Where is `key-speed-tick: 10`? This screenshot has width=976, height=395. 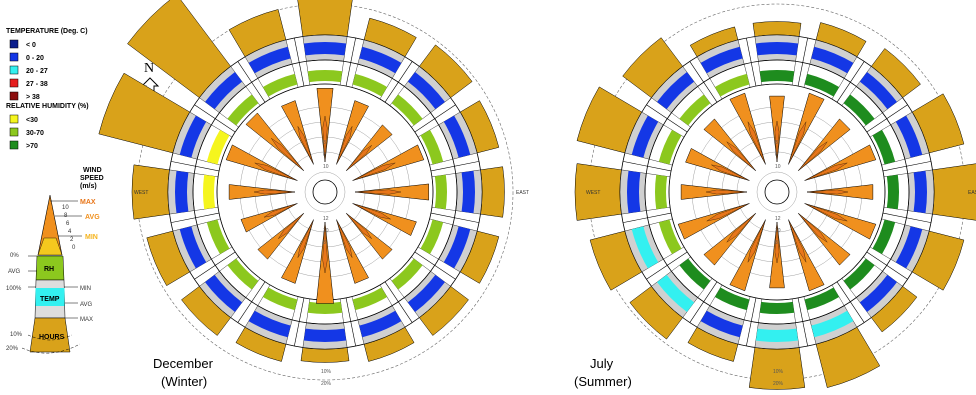
key-speed-tick: 10 is located at coordinates (65, 208).